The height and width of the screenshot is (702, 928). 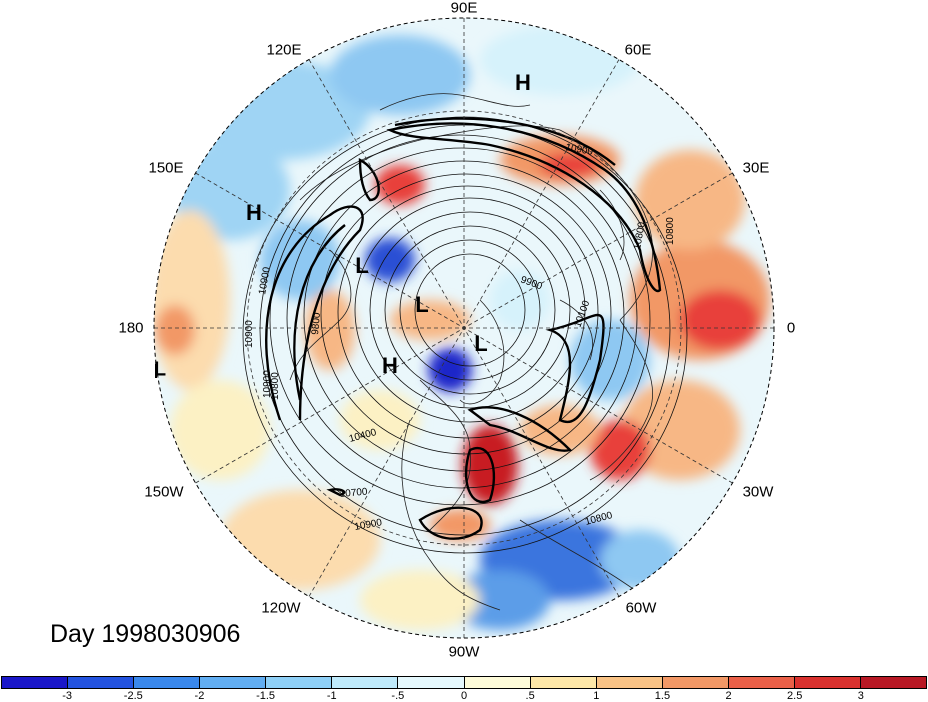 What do you see at coordinates (641, 608) in the screenshot?
I see `longitude-label-60w: 60W` at bounding box center [641, 608].